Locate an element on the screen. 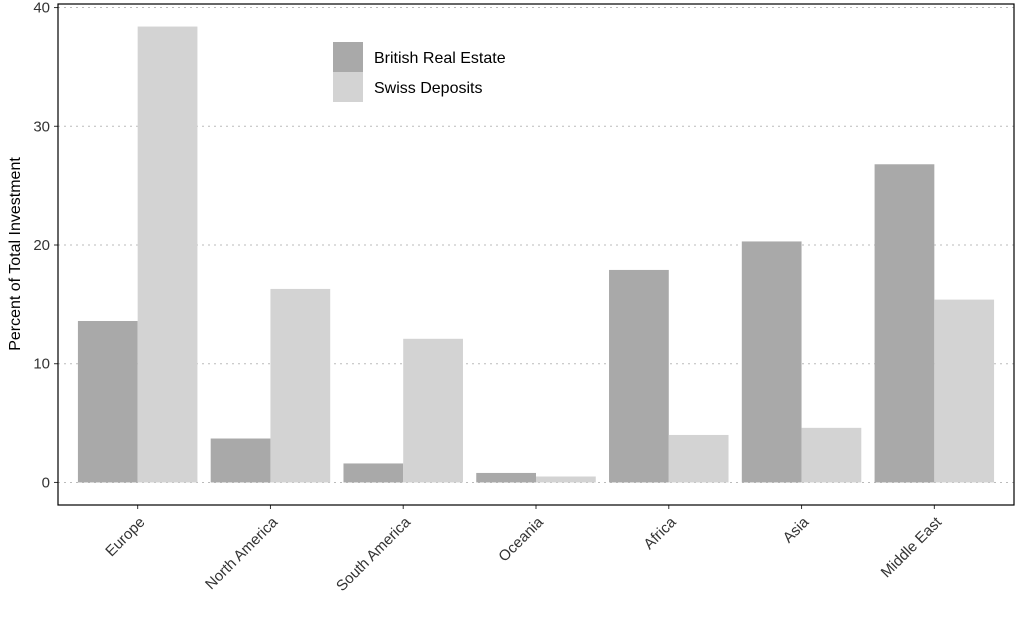 Image resolution: width=1018 pixels, height=625 pixels. y-tick-label: 0 is located at coordinates (46, 482).